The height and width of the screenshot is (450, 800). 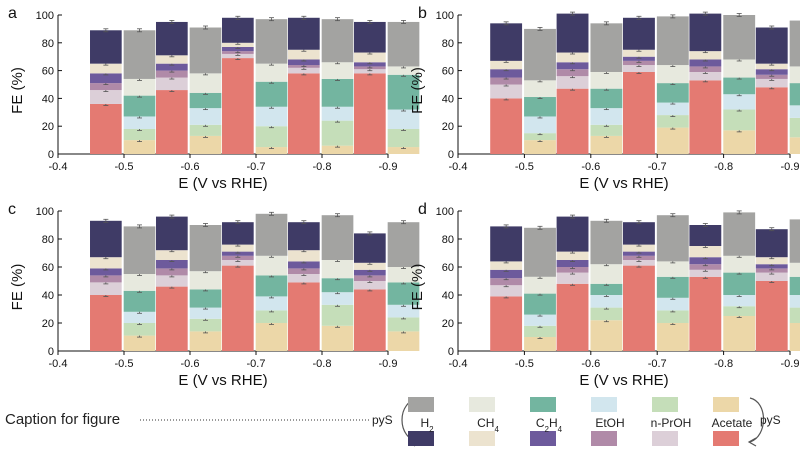 I want to click on x-axis-title: E (V vs RHE), so click(x=222, y=380).